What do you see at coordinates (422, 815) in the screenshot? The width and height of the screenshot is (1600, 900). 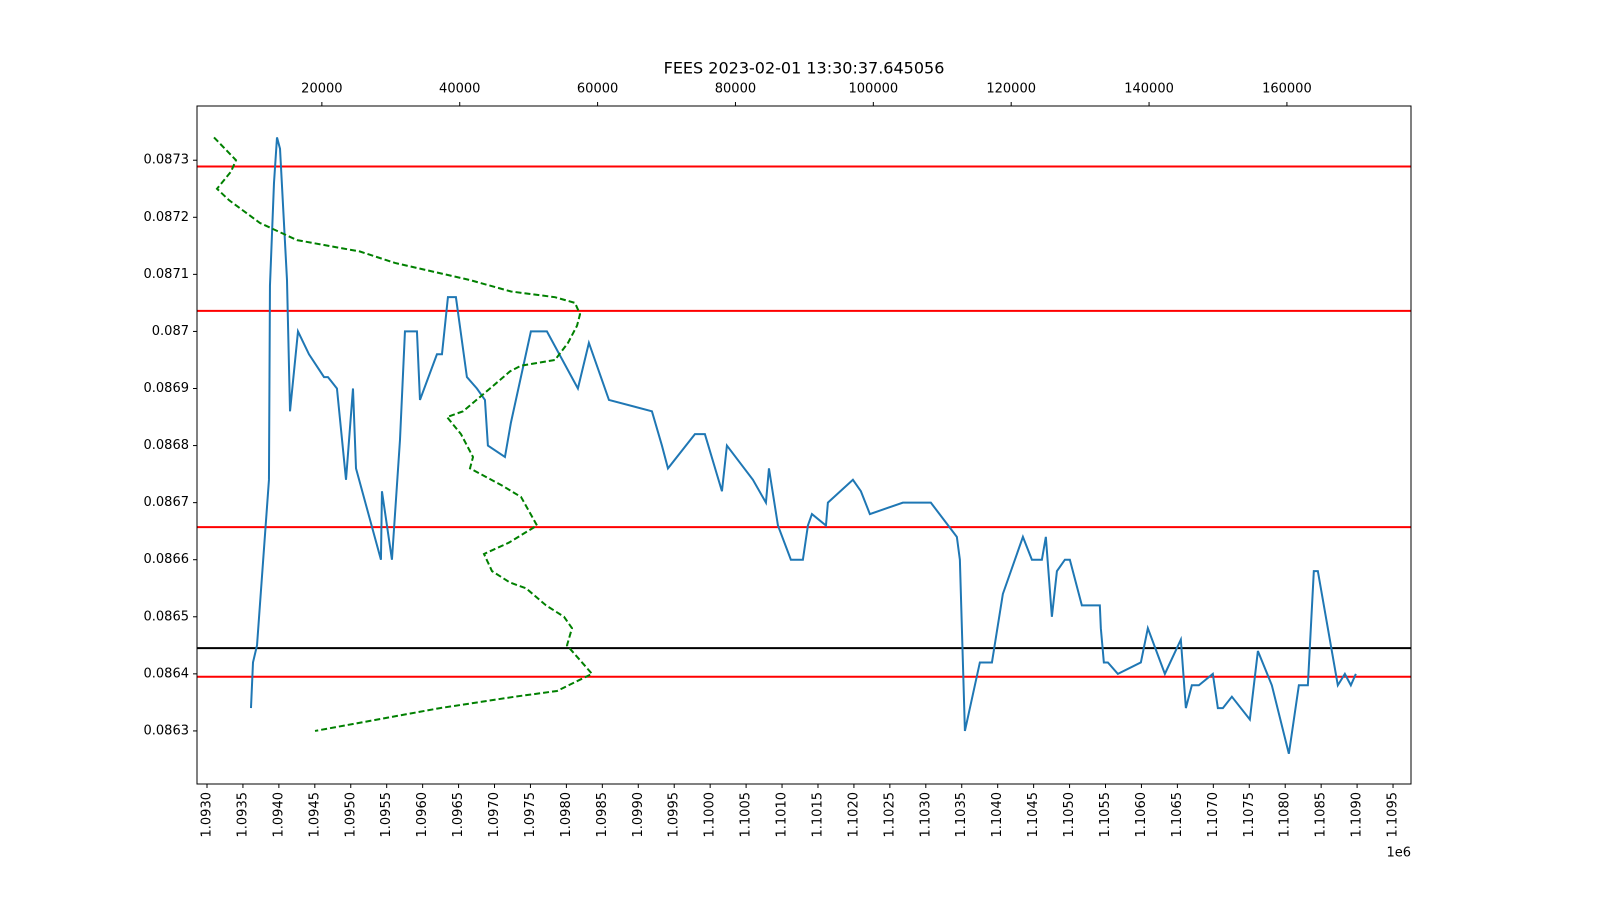 I see `x-tick-label: 1.0960` at bounding box center [422, 815].